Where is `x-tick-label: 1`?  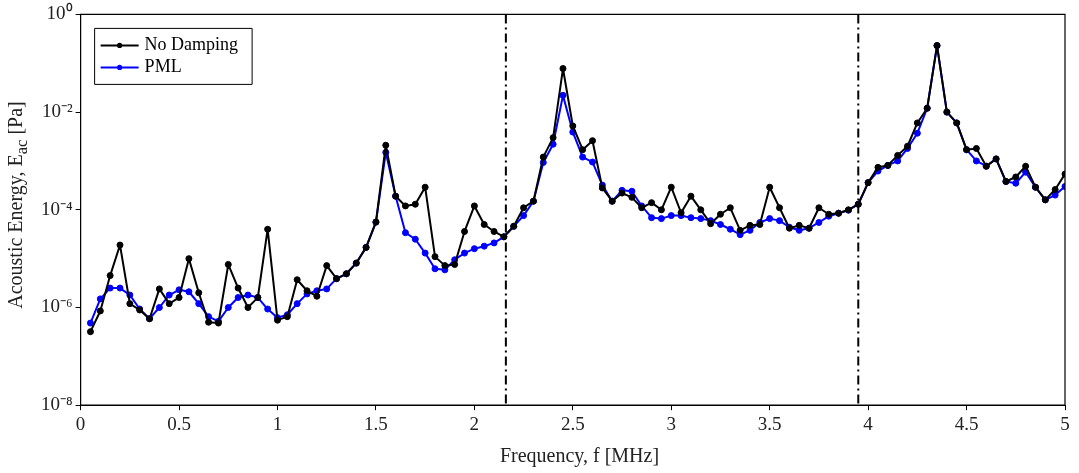 x-tick-label: 1 is located at coordinates (277, 423).